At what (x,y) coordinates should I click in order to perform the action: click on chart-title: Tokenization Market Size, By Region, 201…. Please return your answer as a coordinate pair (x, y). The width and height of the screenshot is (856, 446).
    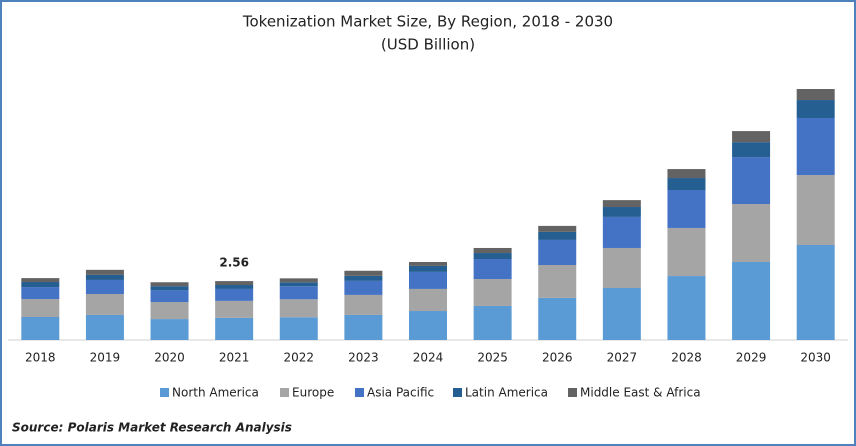
    Looking at the image, I should click on (427, 22).